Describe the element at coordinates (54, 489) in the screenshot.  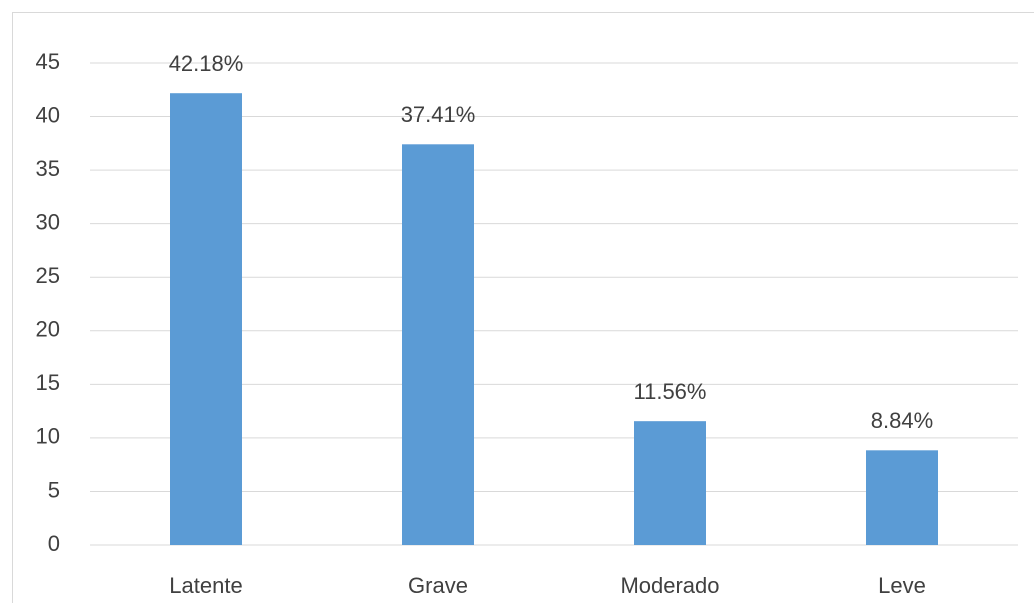
I see `y-tick-label: 5` at that location.